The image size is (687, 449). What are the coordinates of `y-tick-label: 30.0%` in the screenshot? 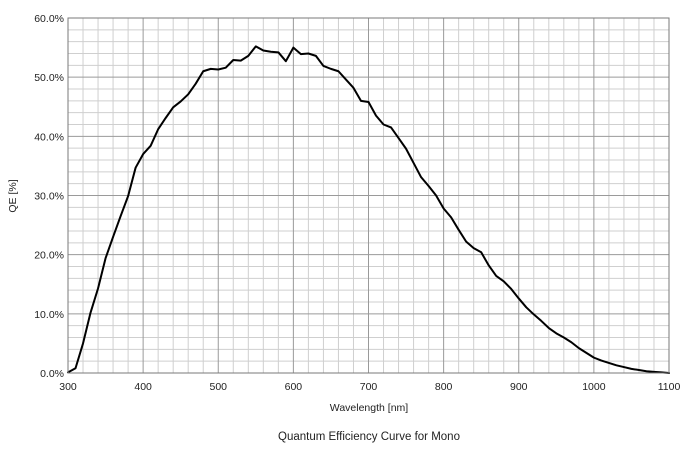 It's located at (49, 197).